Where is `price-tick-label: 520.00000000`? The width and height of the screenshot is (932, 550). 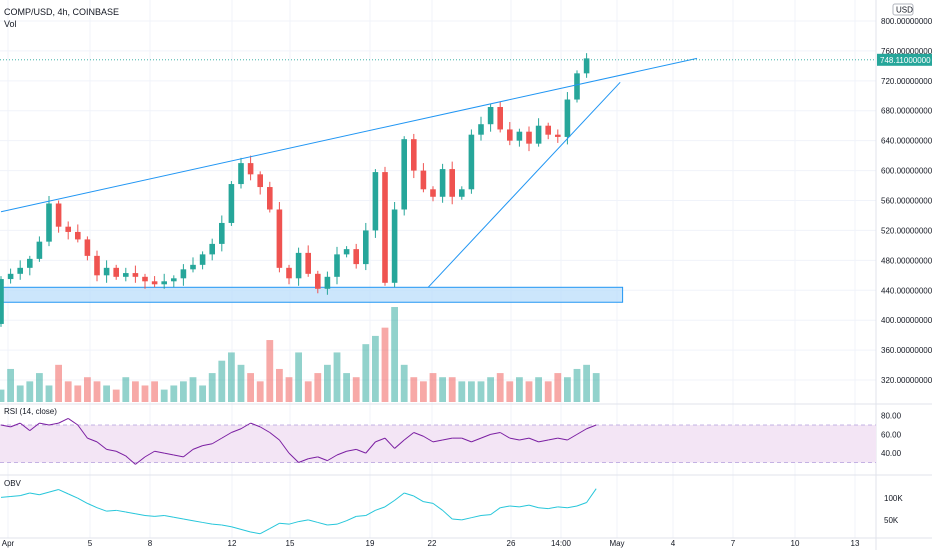
price-tick-label: 520.00000000 is located at coordinates (906, 230).